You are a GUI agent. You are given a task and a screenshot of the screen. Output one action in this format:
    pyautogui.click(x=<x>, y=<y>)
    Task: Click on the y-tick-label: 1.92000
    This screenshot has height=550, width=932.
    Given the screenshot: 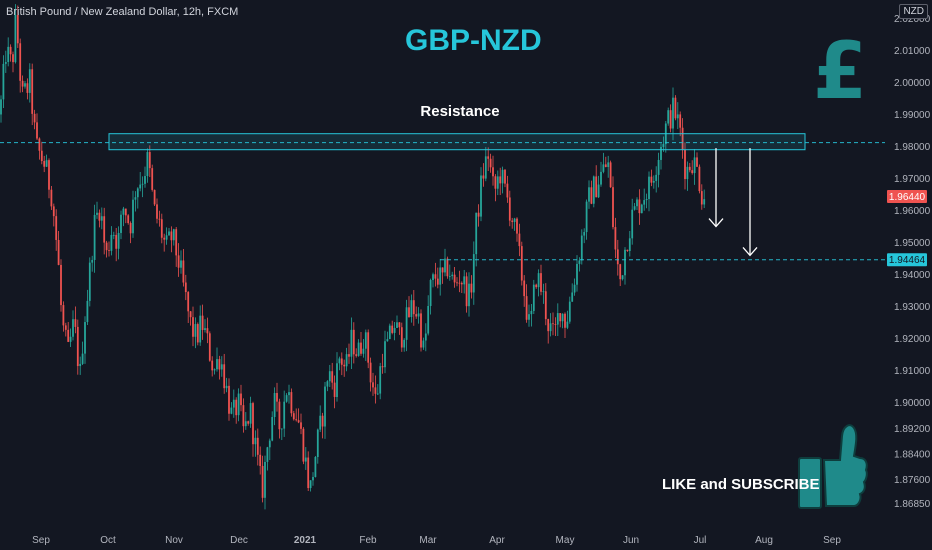 What is the action you would take?
    pyautogui.click(x=912, y=339)
    